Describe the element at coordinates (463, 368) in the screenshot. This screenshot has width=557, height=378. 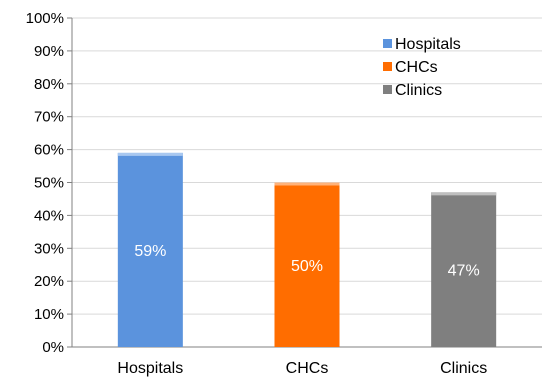
I see `x-tick-label: Clinics` at that location.